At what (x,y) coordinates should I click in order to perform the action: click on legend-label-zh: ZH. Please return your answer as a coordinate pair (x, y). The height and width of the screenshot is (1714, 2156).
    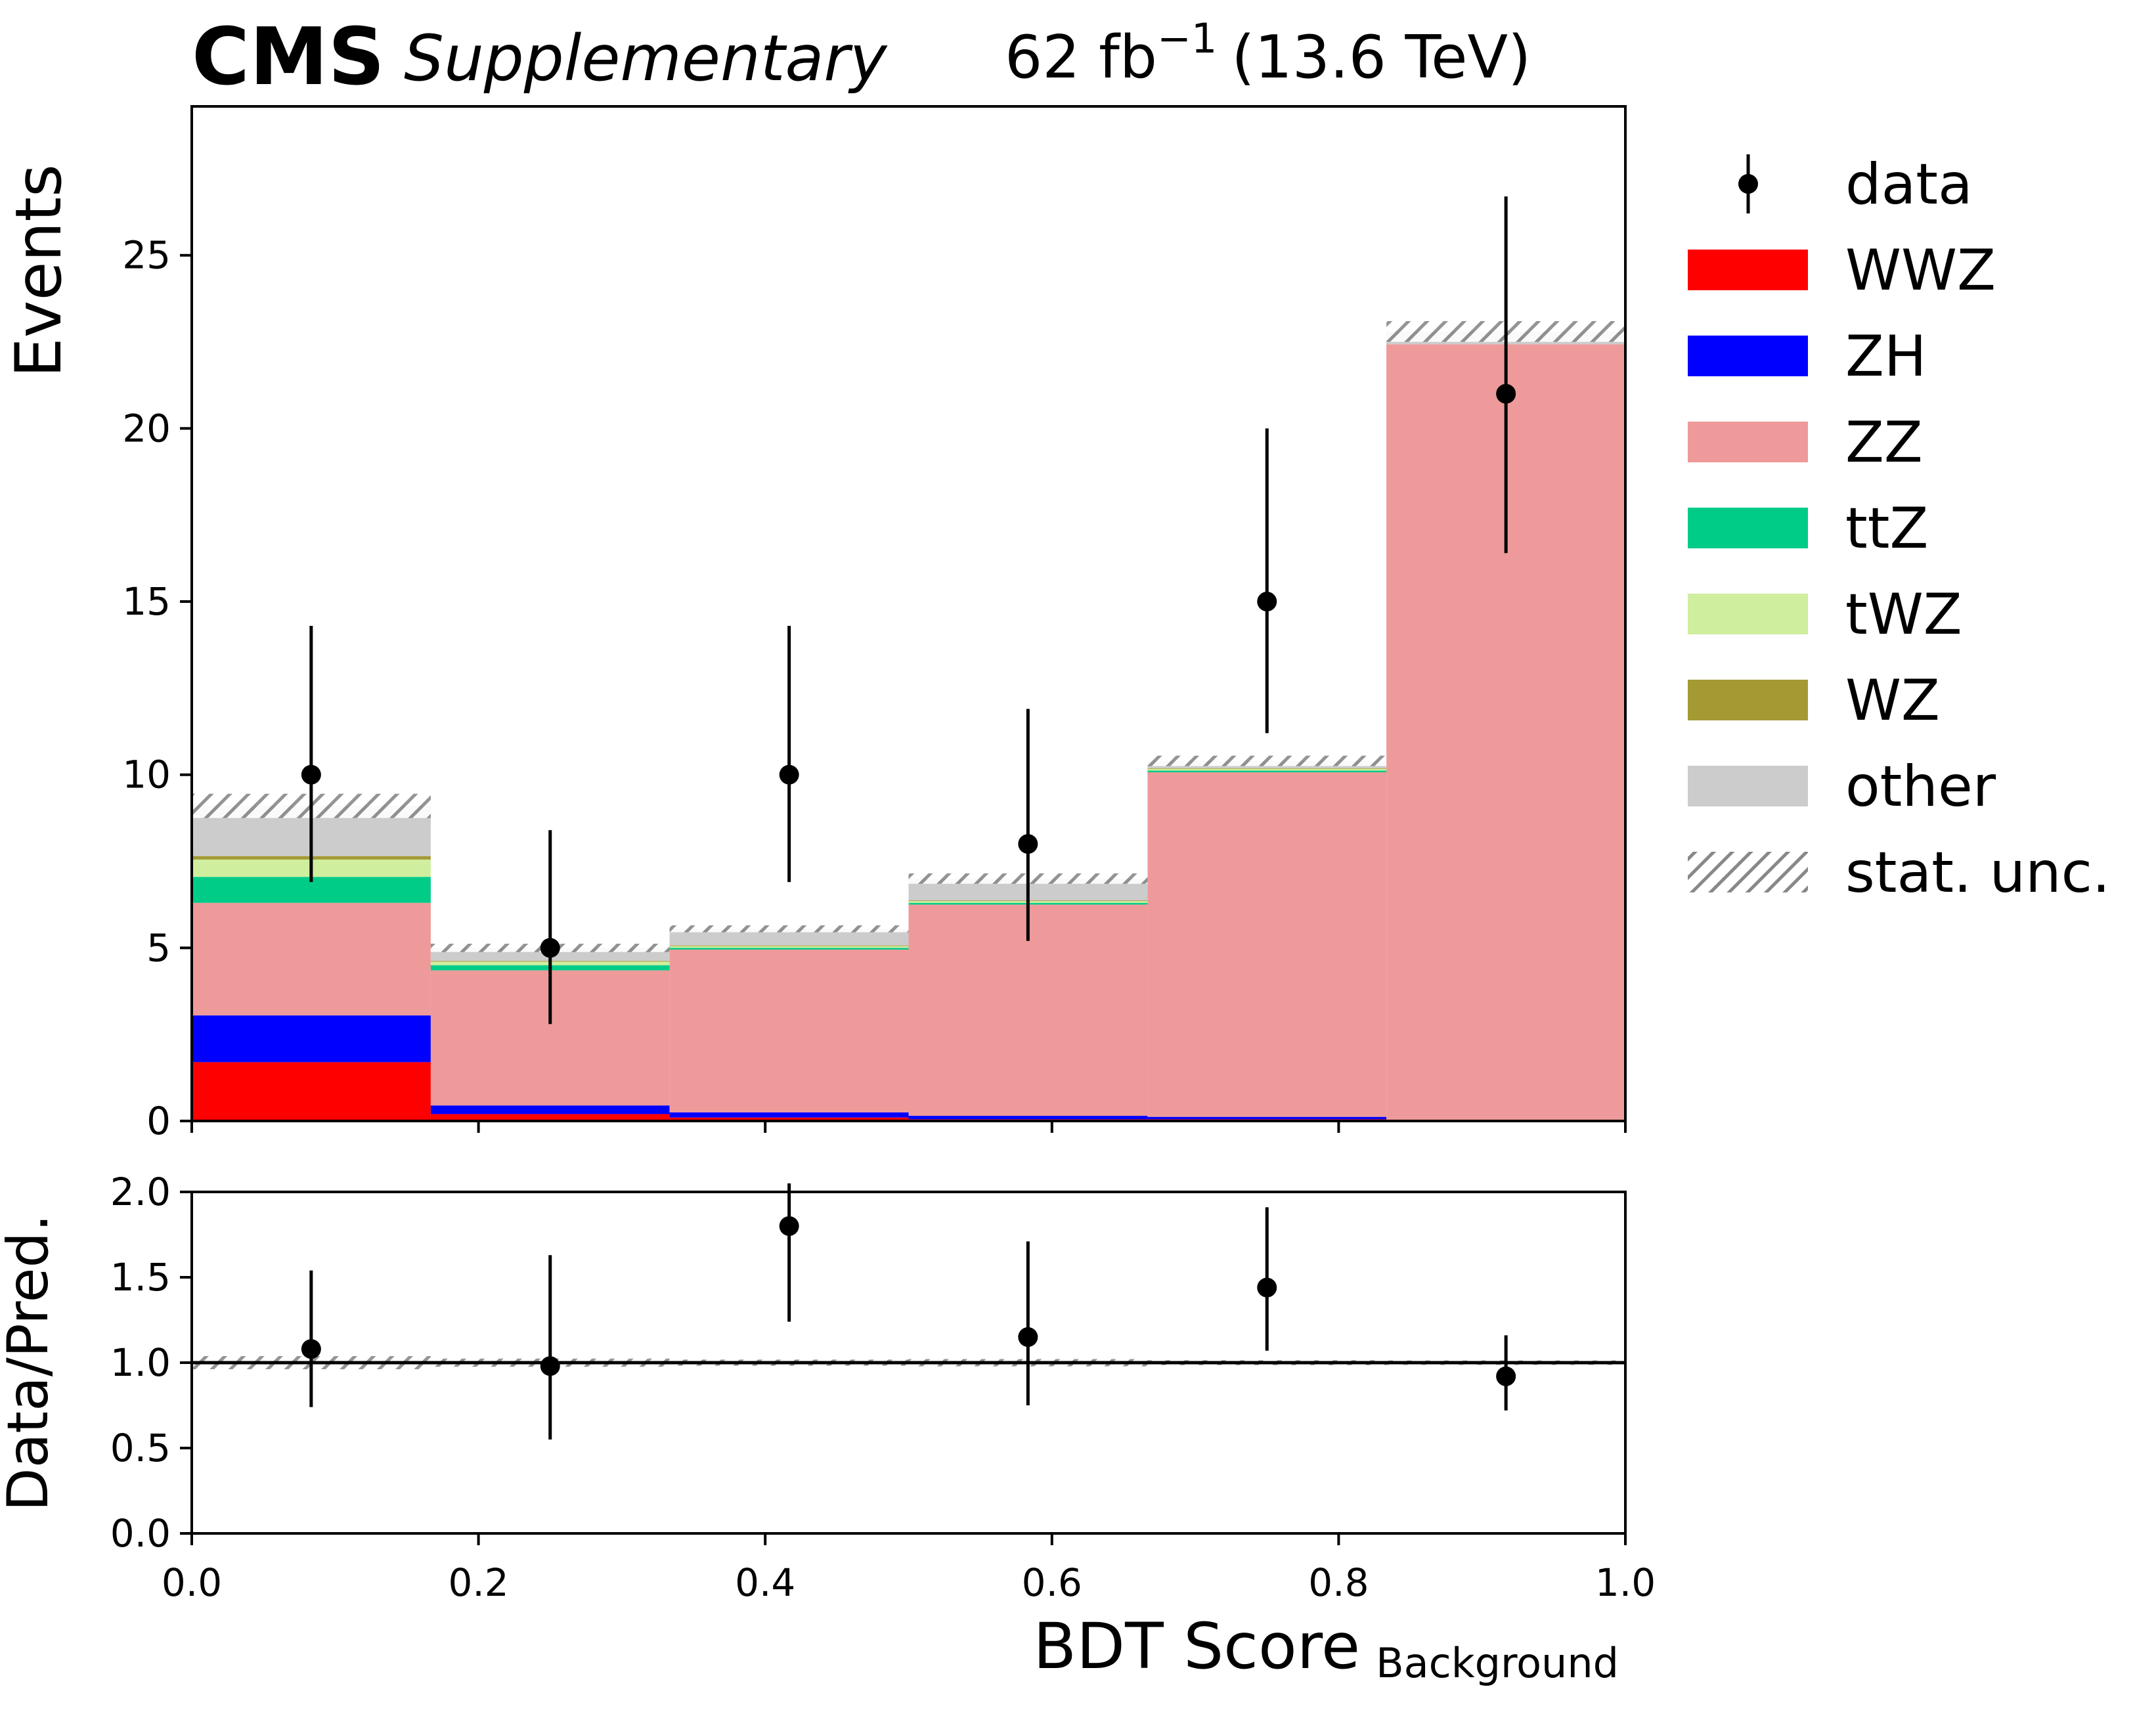
    Looking at the image, I should click on (1886, 356).